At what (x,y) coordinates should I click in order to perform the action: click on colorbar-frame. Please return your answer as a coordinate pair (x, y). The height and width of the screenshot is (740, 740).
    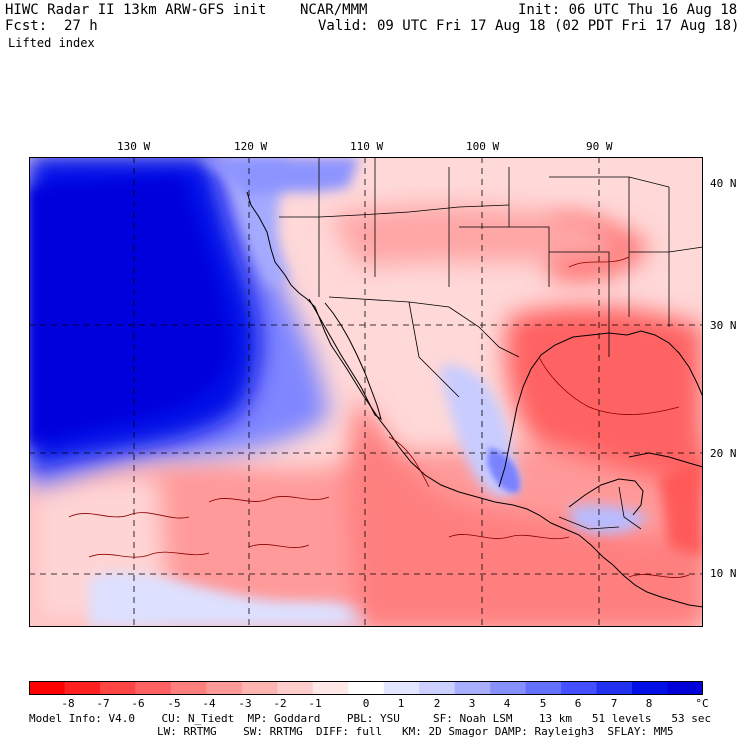
    Looking at the image, I should click on (366, 688).